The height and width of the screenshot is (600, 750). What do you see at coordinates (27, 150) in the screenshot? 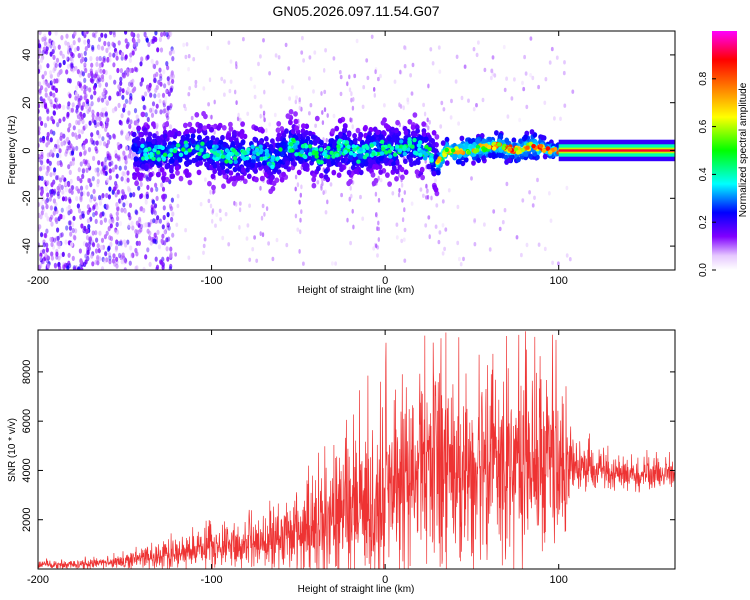
I see `y-tick-label: 0` at bounding box center [27, 150].